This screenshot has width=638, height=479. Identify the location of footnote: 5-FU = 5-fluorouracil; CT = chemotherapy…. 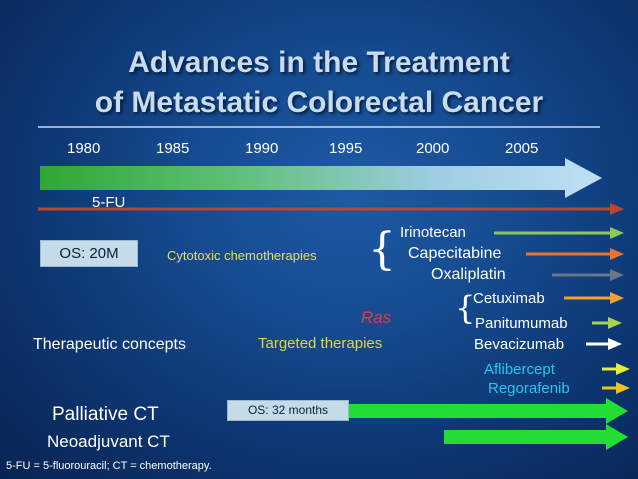
(109, 466).